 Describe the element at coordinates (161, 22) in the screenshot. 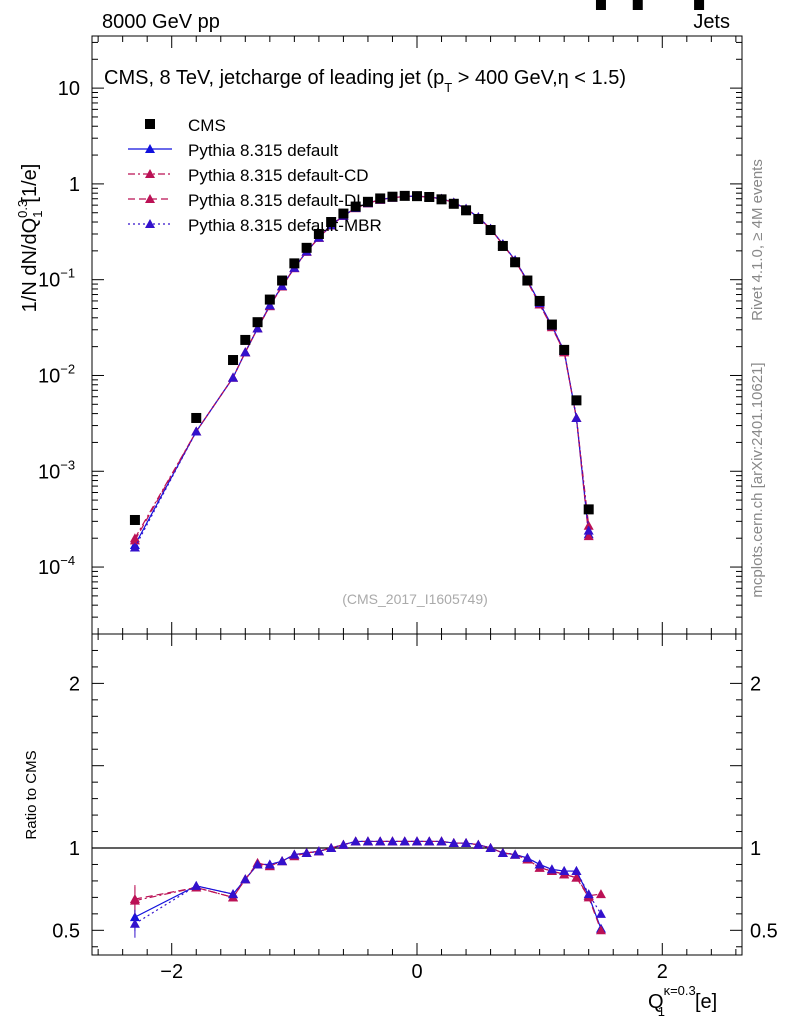

I see `header-left: 8000 GeV pp` at that location.